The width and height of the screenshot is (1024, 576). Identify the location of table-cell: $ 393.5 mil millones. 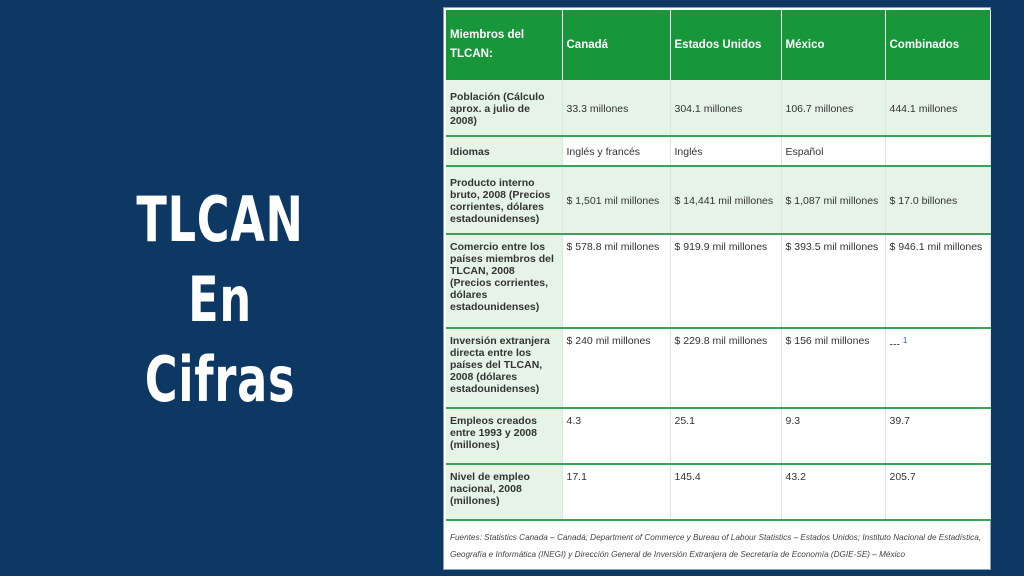
(833, 281).